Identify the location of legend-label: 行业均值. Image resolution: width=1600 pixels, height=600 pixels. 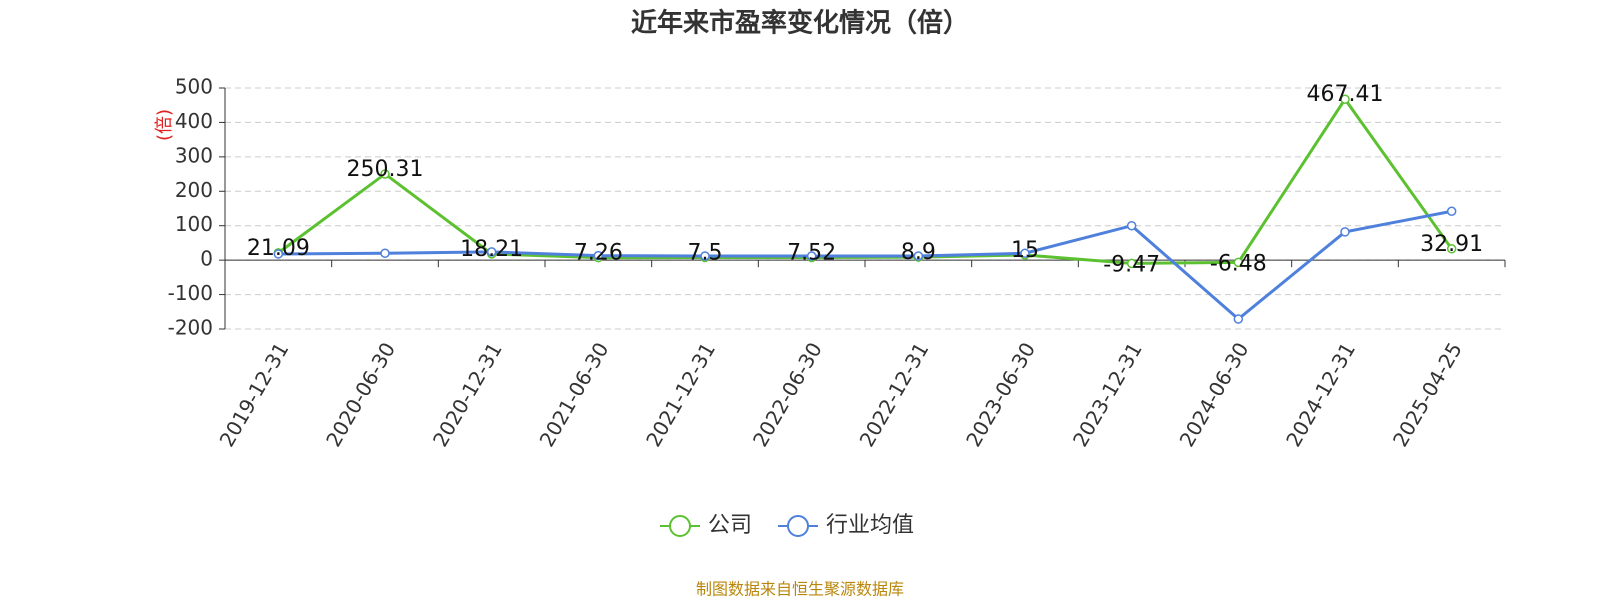
(870, 525).